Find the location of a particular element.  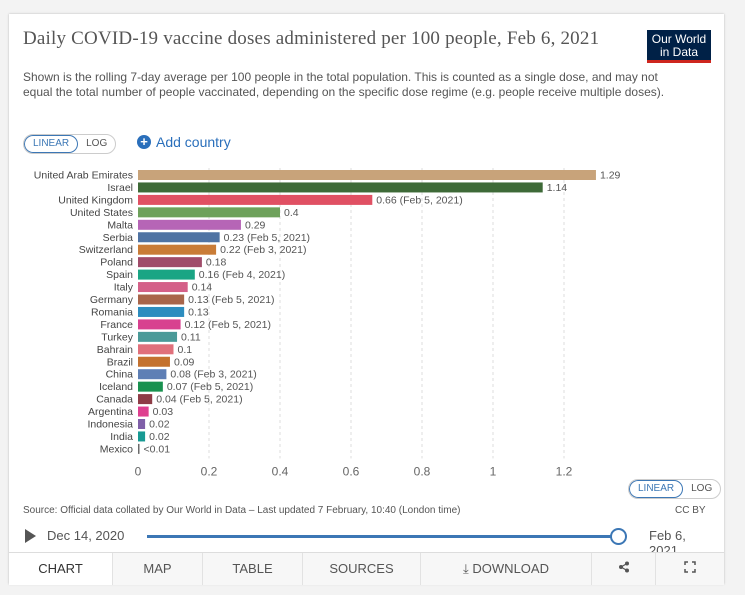

value-label: 0.07 (Feb 5, 2021) is located at coordinates (210, 387).